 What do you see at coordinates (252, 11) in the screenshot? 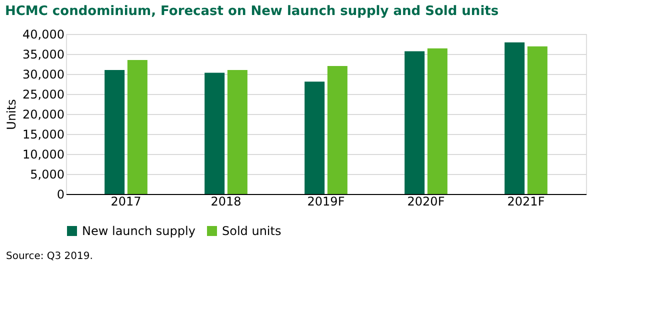
I see `chart-title: HCMC condominium, Forecast on New launch supply and Sold units` at bounding box center [252, 11].